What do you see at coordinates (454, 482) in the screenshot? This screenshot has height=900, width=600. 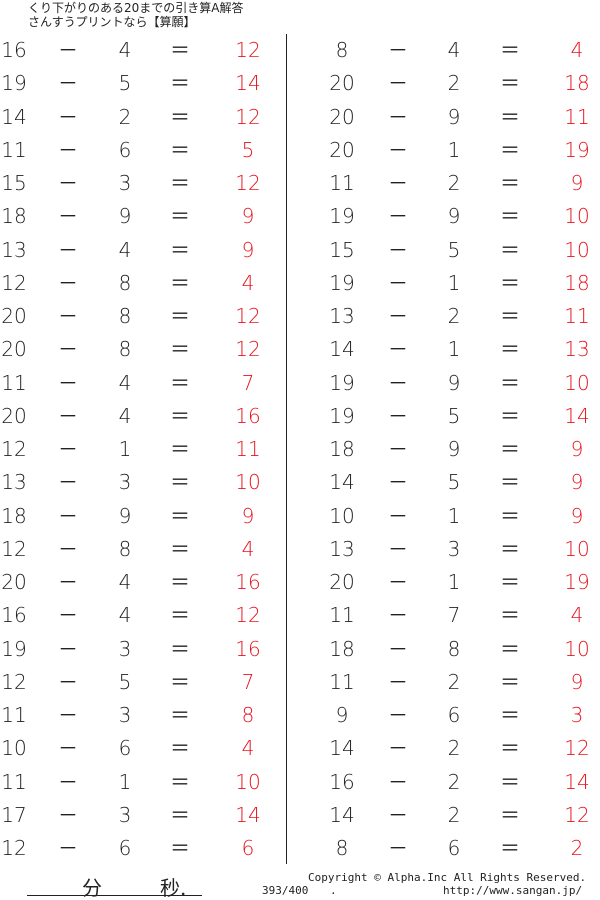 I see `subtrahend: 5` at bounding box center [454, 482].